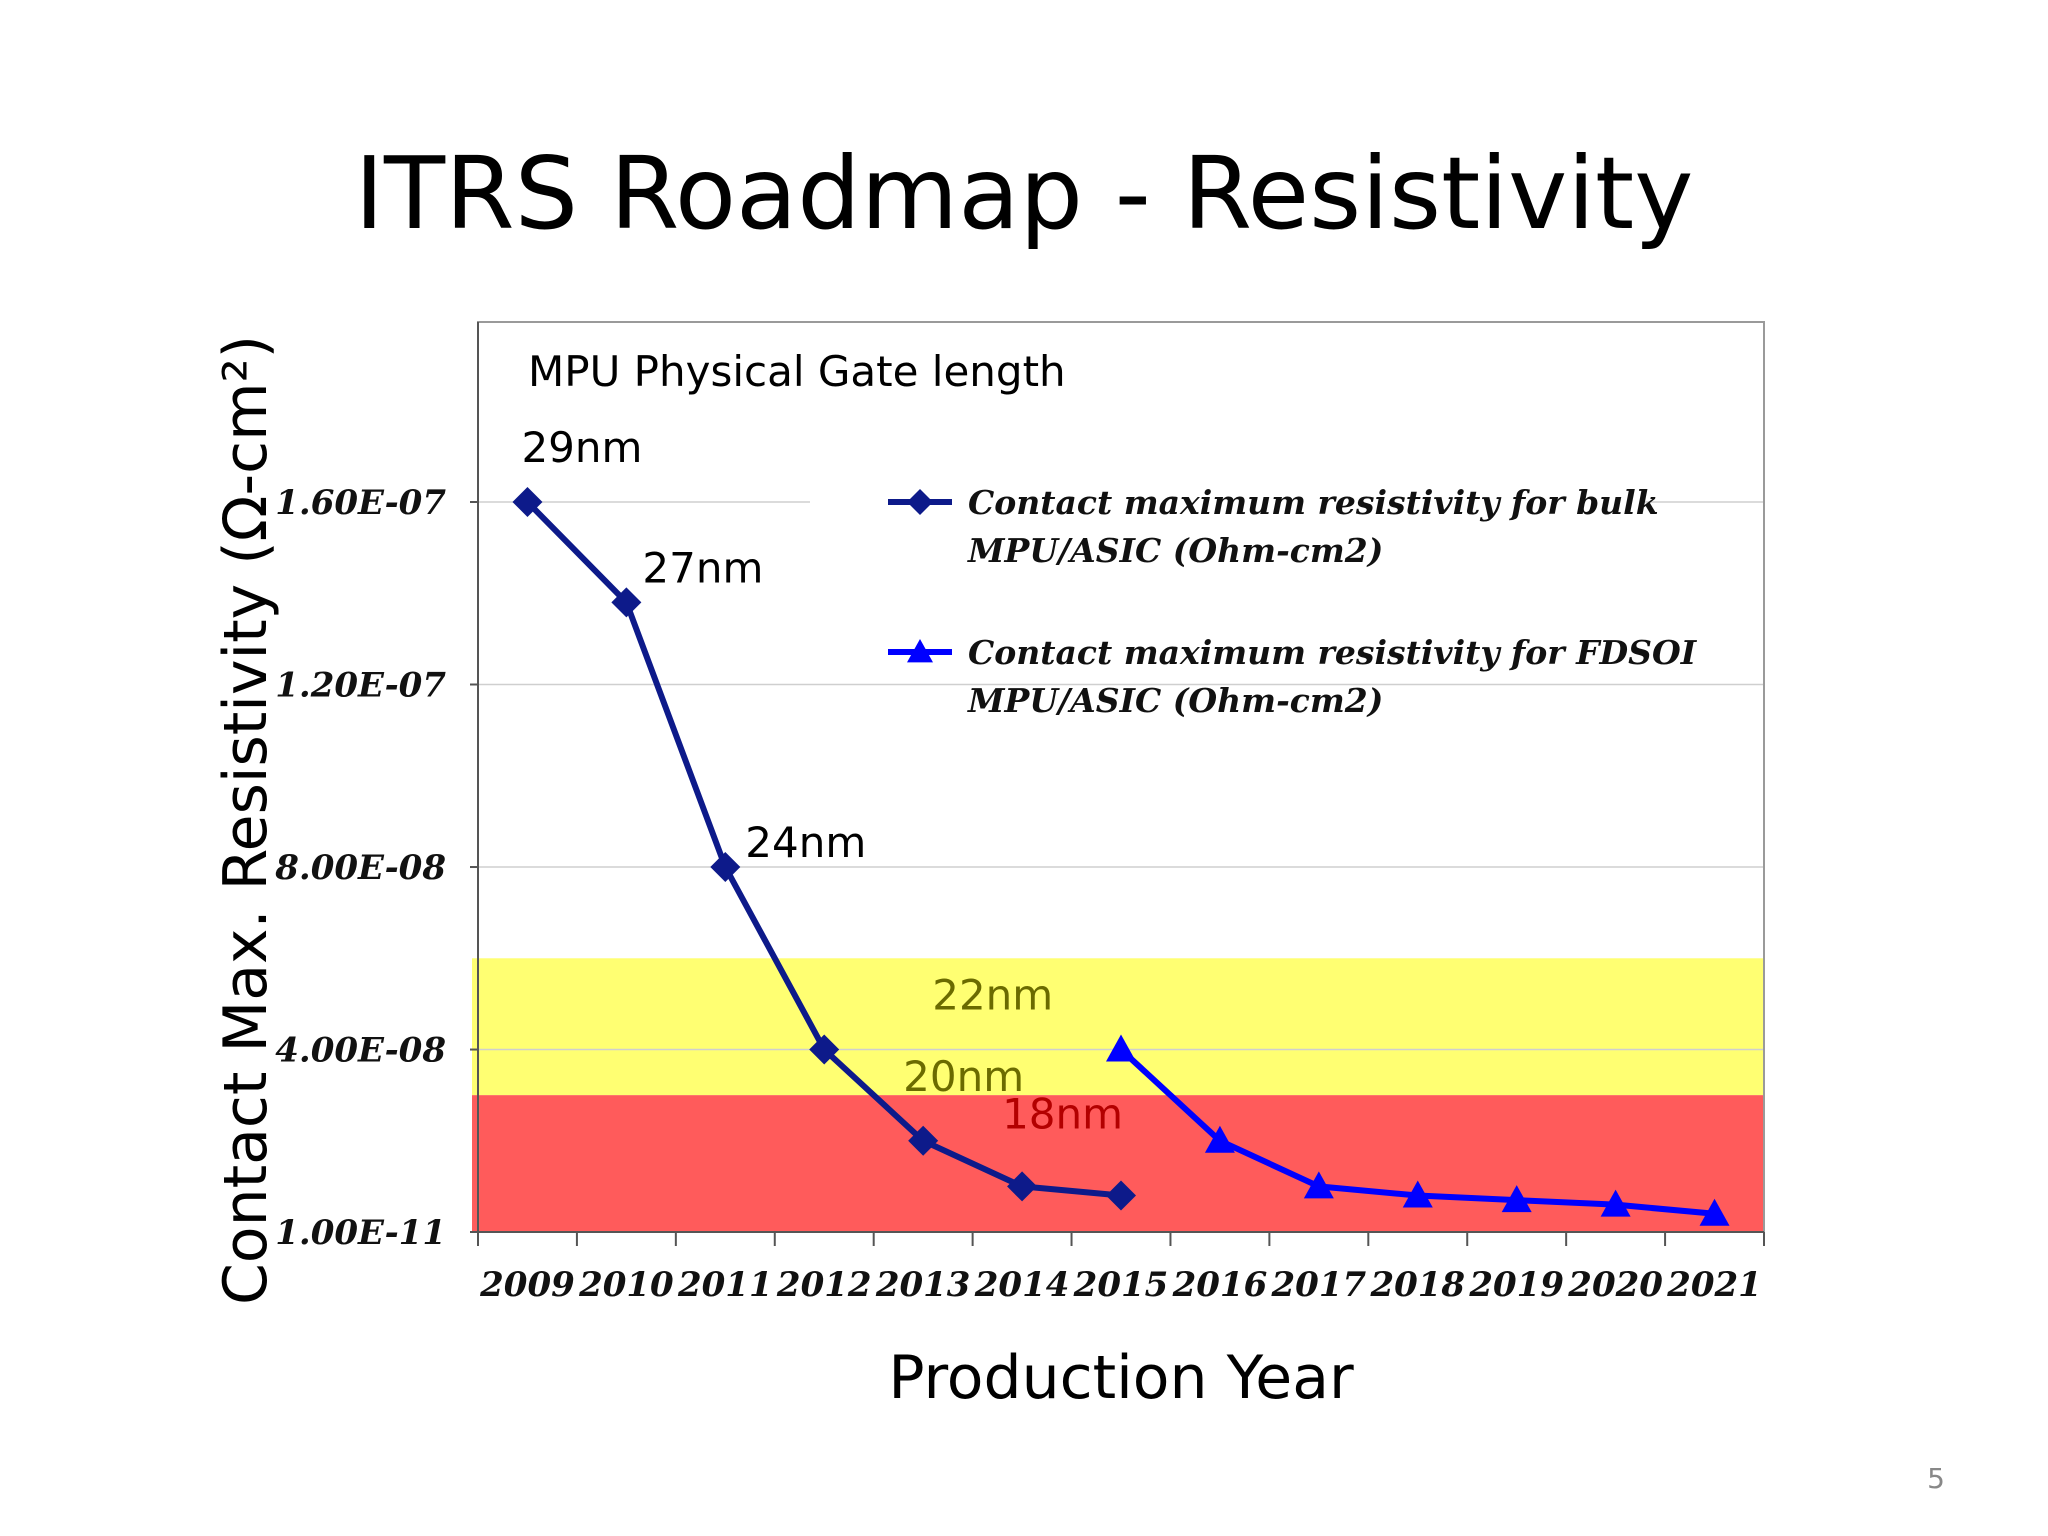 The width and height of the screenshot is (2048, 1536). Describe the element at coordinates (923, 1285) in the screenshot. I see `x-tick-label: 2013` at that location.